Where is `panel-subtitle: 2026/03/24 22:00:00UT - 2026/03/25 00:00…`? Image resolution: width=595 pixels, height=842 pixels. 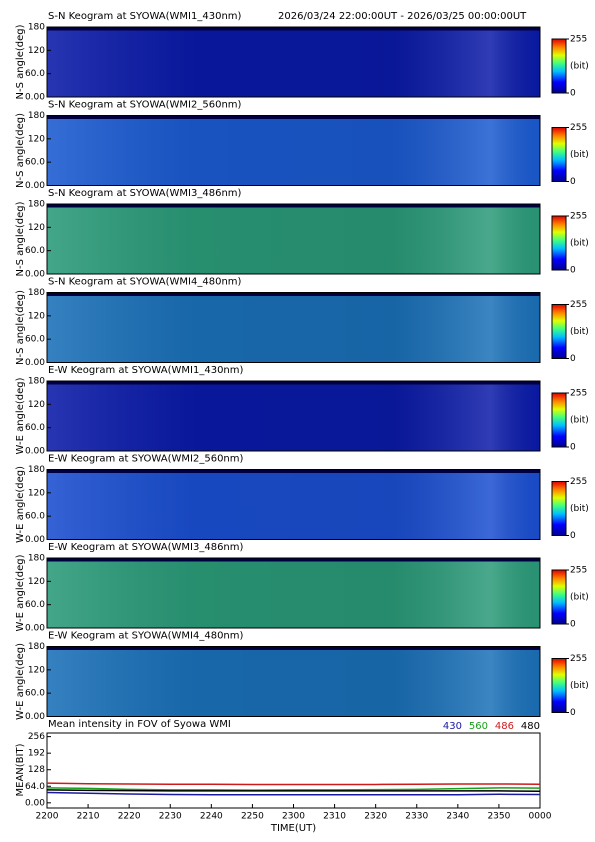 panel-subtitle: 2026/03/24 22:00:00UT - 2026/03/25 00:00… is located at coordinates (402, 16).